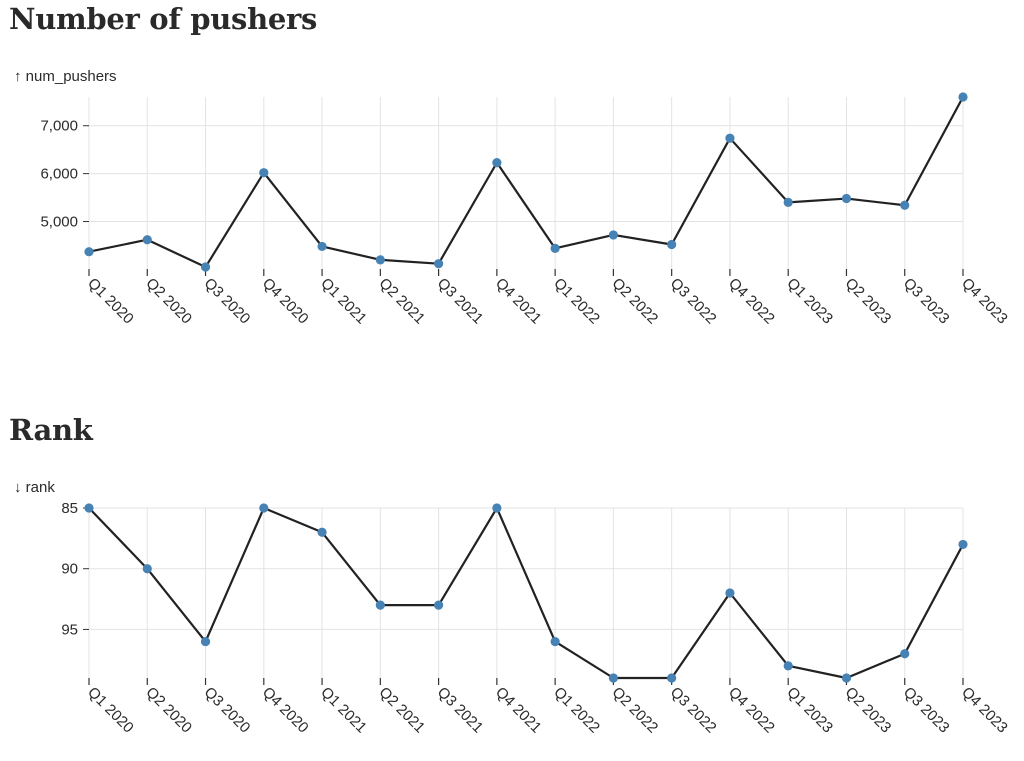  I want to click on y-axis-label: ↑ num_pushers, so click(65, 76).